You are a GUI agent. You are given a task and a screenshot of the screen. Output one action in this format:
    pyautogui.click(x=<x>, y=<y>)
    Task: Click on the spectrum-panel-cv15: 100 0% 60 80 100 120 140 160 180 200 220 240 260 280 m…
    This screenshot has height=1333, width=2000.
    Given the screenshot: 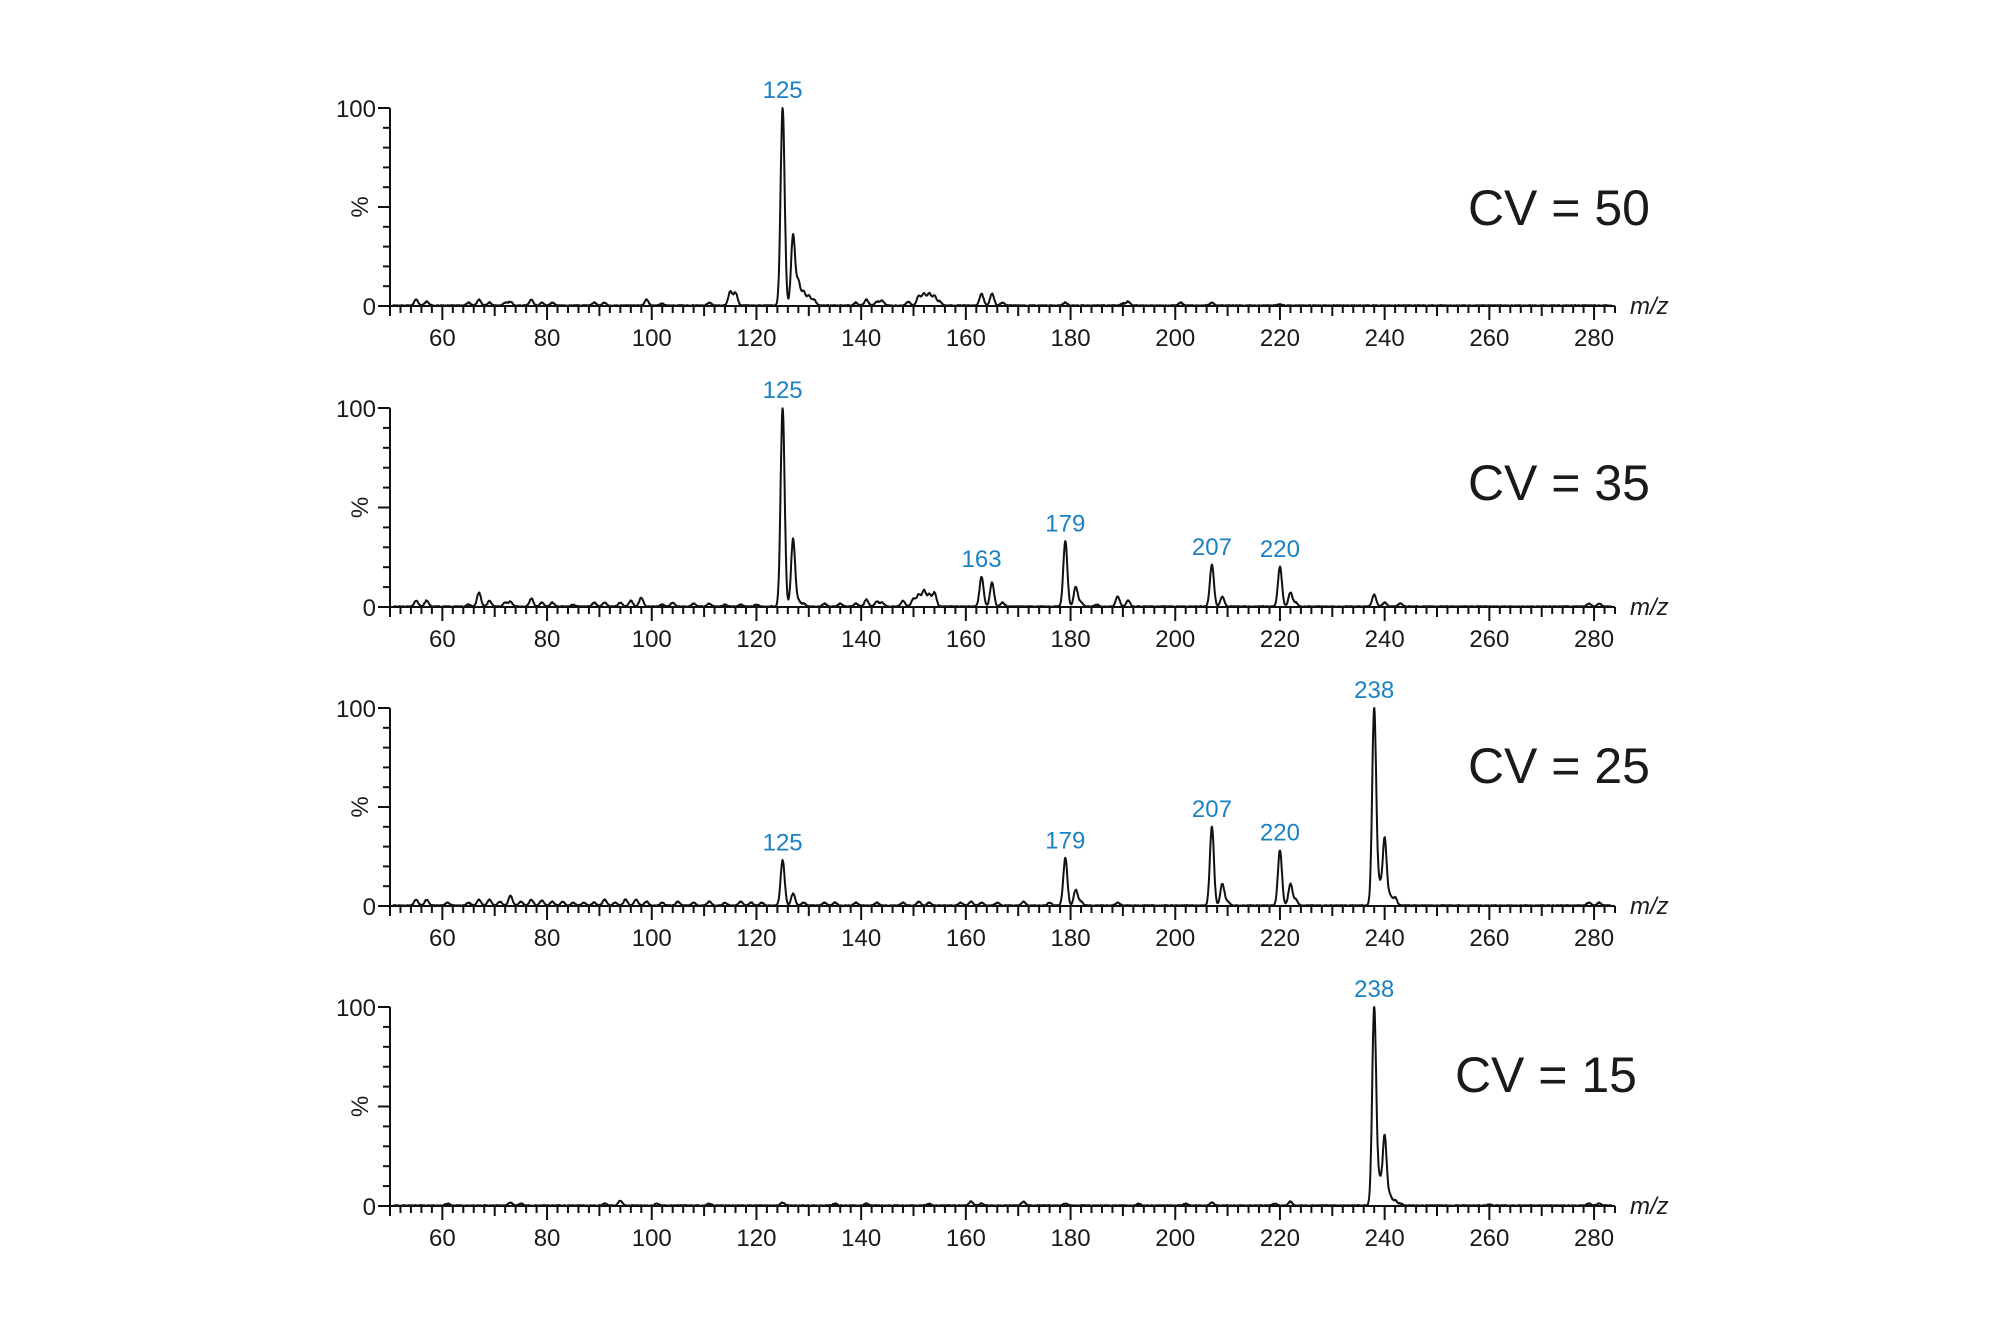 What is the action you would take?
    pyautogui.click(x=1002, y=1114)
    